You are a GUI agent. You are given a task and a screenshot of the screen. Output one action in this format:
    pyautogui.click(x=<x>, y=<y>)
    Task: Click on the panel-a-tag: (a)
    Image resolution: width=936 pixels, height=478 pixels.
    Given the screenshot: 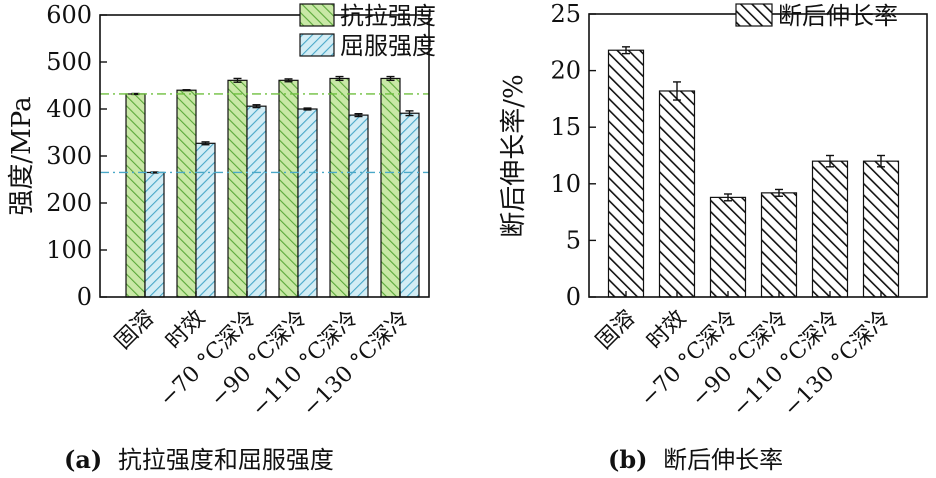 What is the action you would take?
    pyautogui.click(x=83, y=459)
    